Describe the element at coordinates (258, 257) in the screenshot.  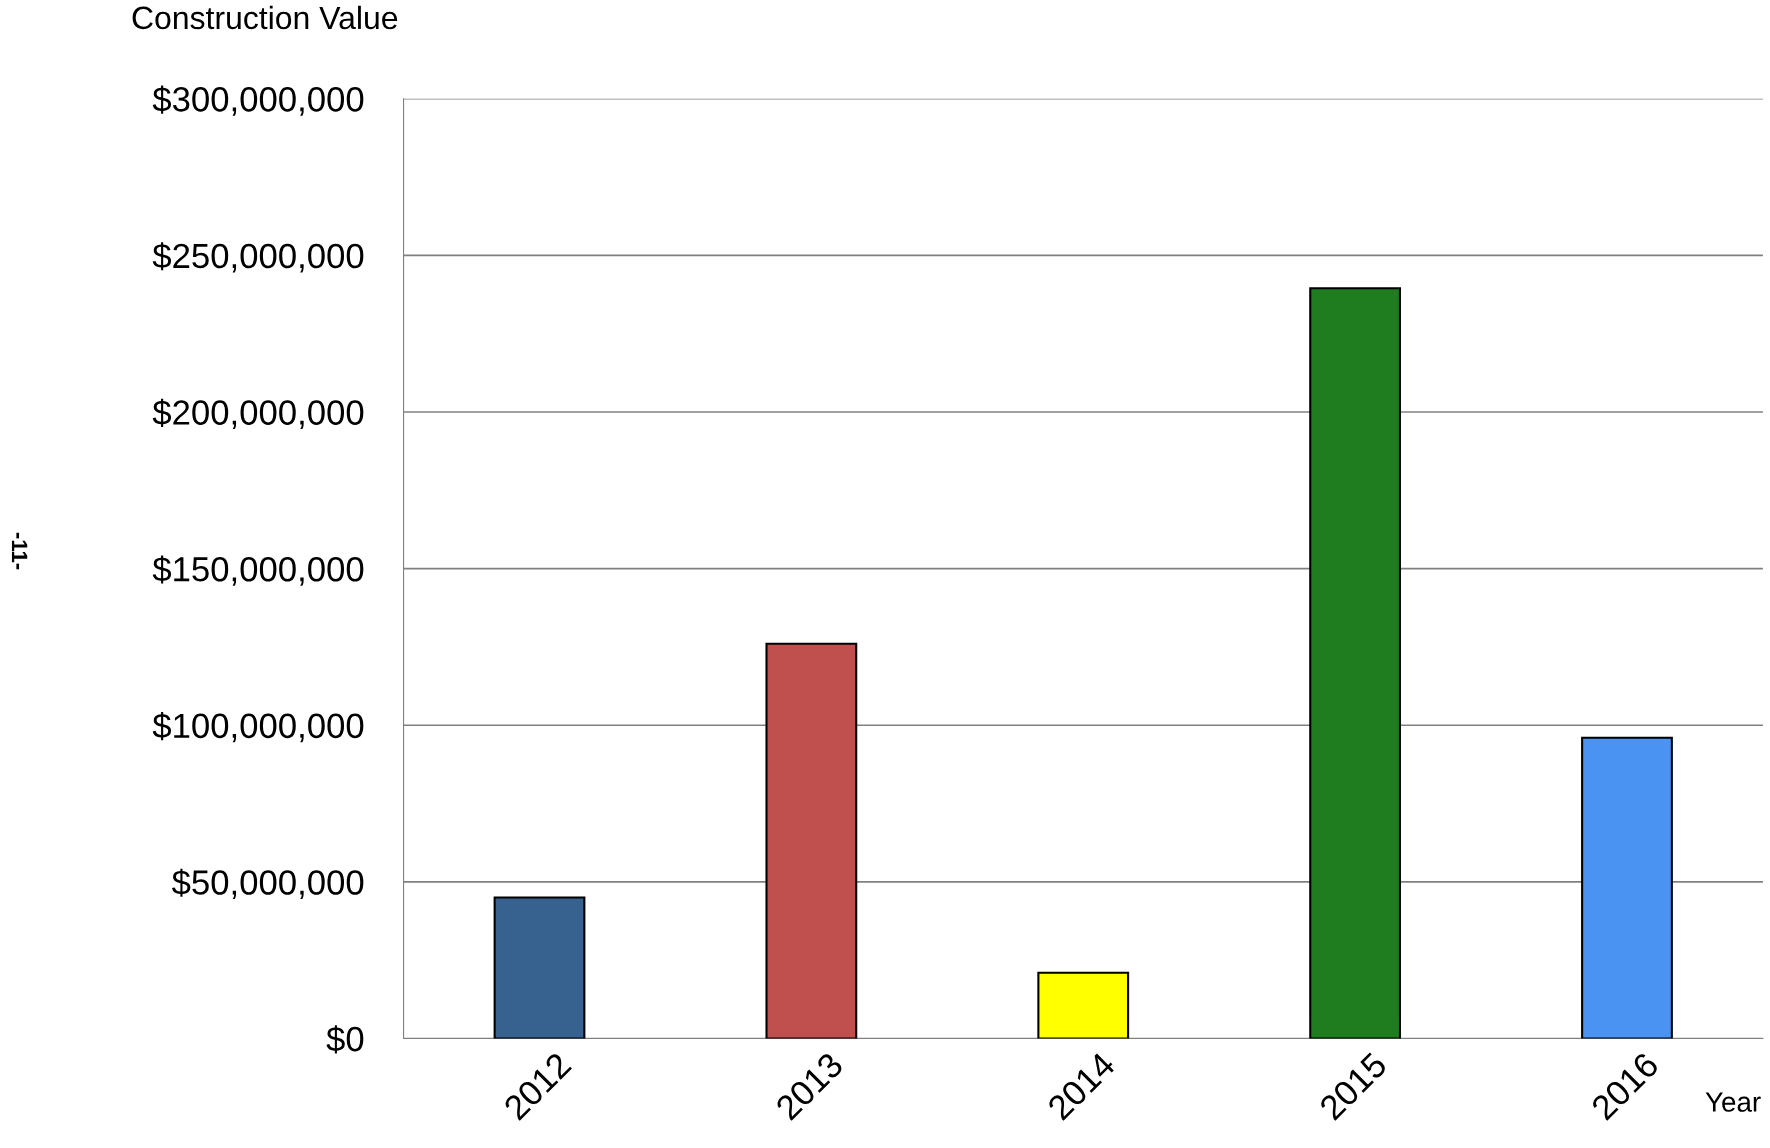
I see `y-tick-label: $250,000,000` at that location.